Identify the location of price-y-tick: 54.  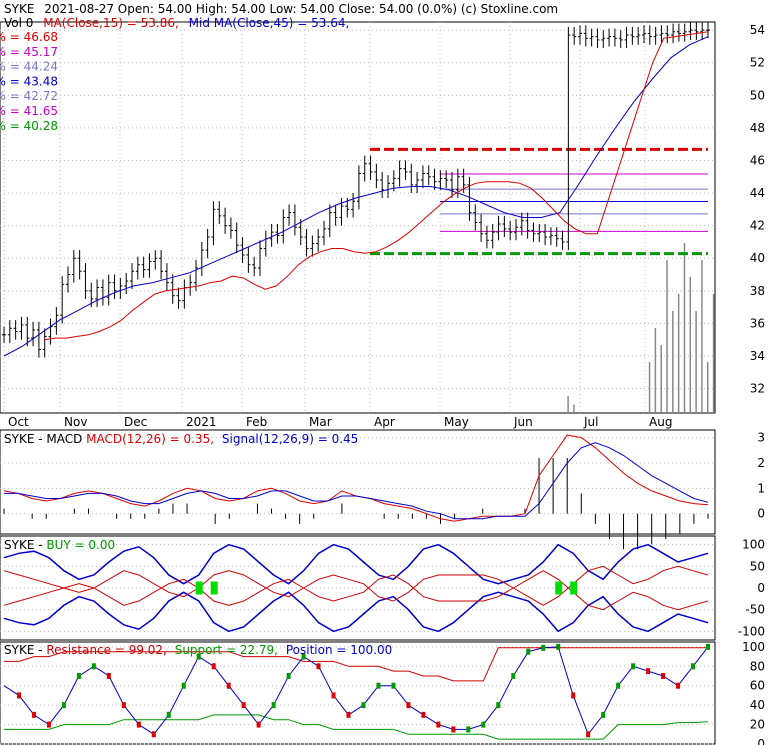
(757, 30).